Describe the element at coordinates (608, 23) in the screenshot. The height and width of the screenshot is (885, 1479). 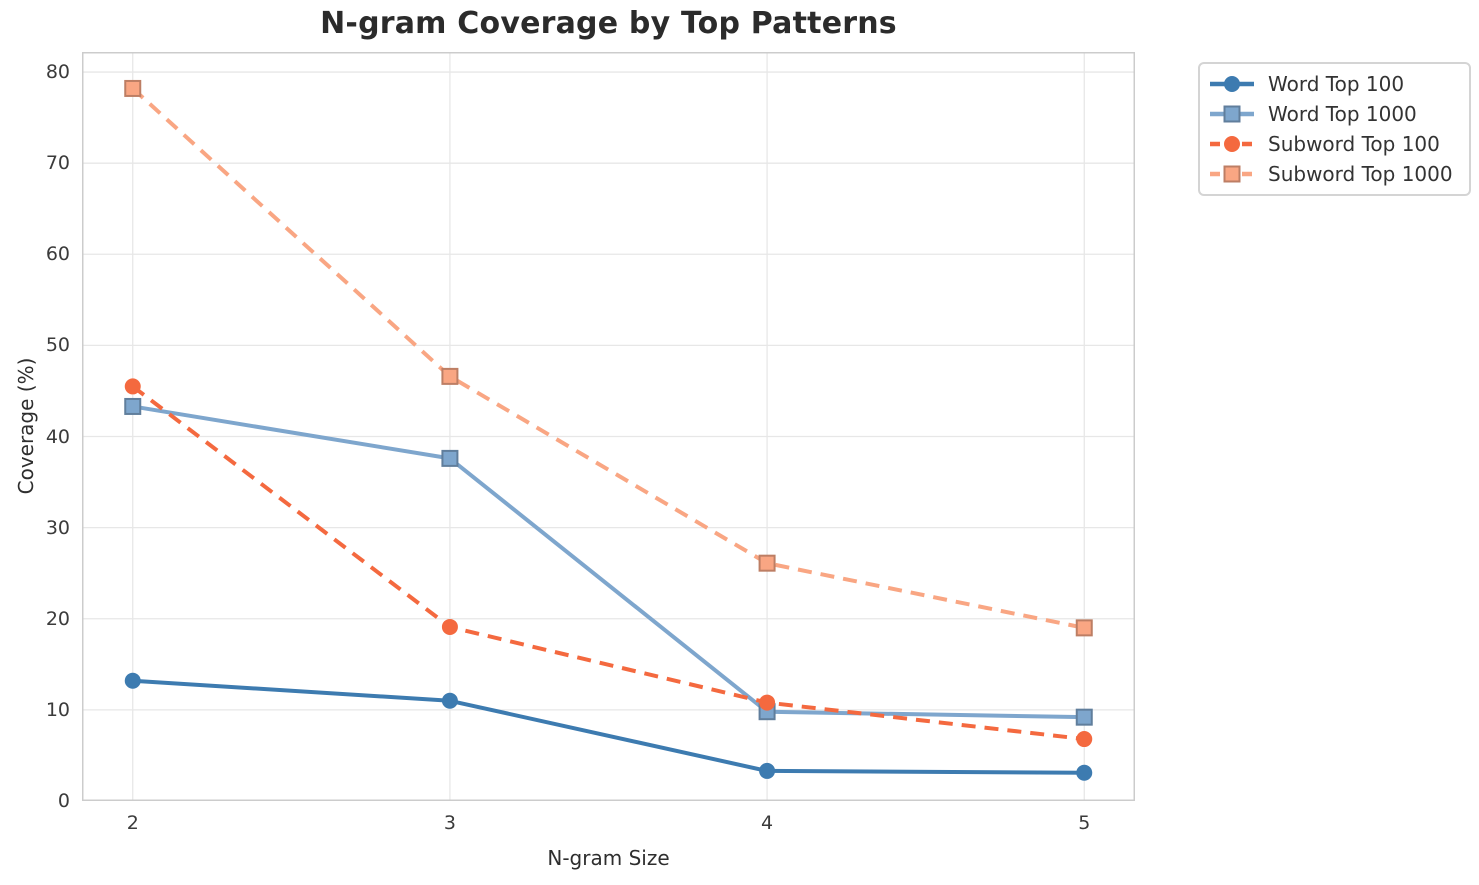
I see `chart-title: N-gram Coverage by Top Patterns` at that location.